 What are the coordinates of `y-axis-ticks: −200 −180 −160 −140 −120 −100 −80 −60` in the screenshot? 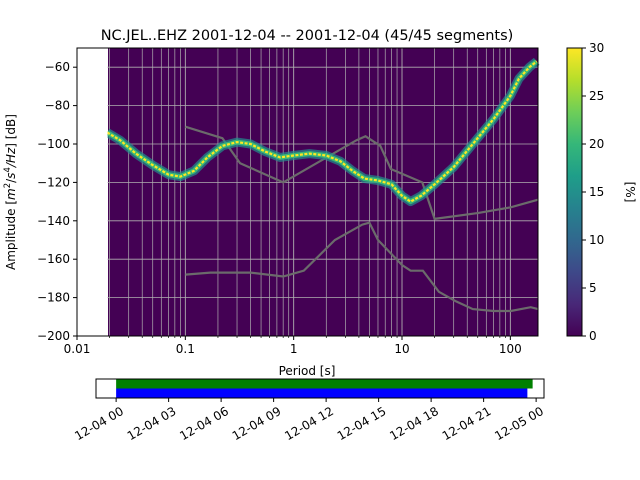 It's located at (57, 201).